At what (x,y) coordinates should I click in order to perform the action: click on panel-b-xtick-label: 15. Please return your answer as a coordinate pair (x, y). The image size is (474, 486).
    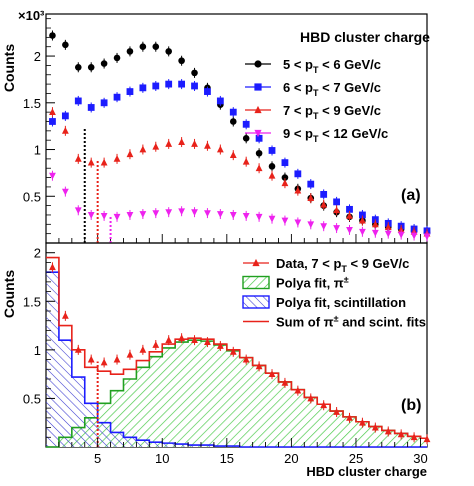
    Looking at the image, I should click on (227, 458).